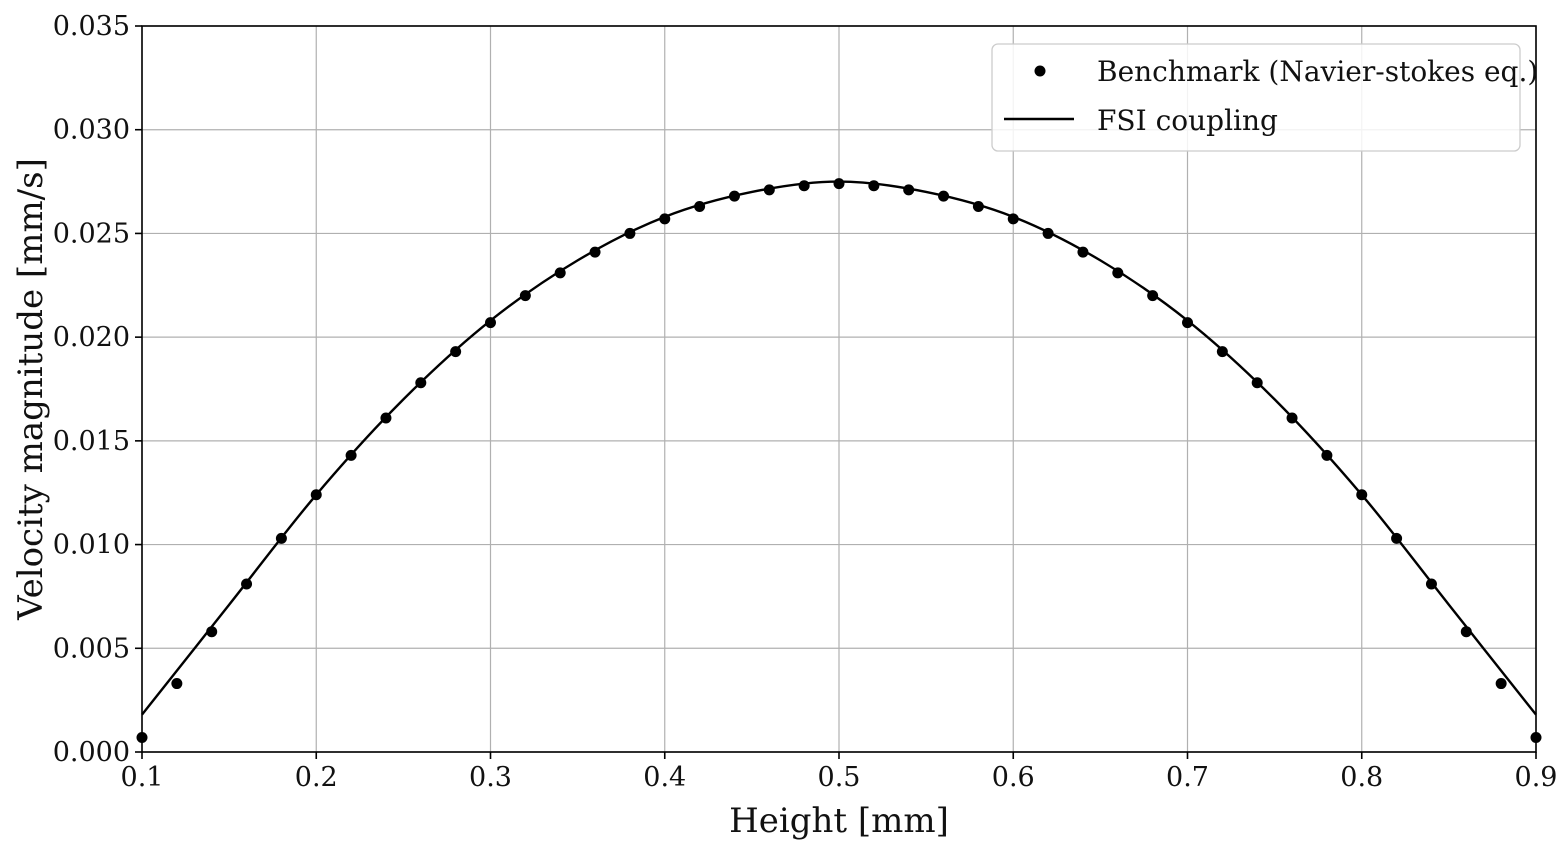 The image size is (1568, 854). I want to click on x-tick-label: 0.8, so click(1361, 777).